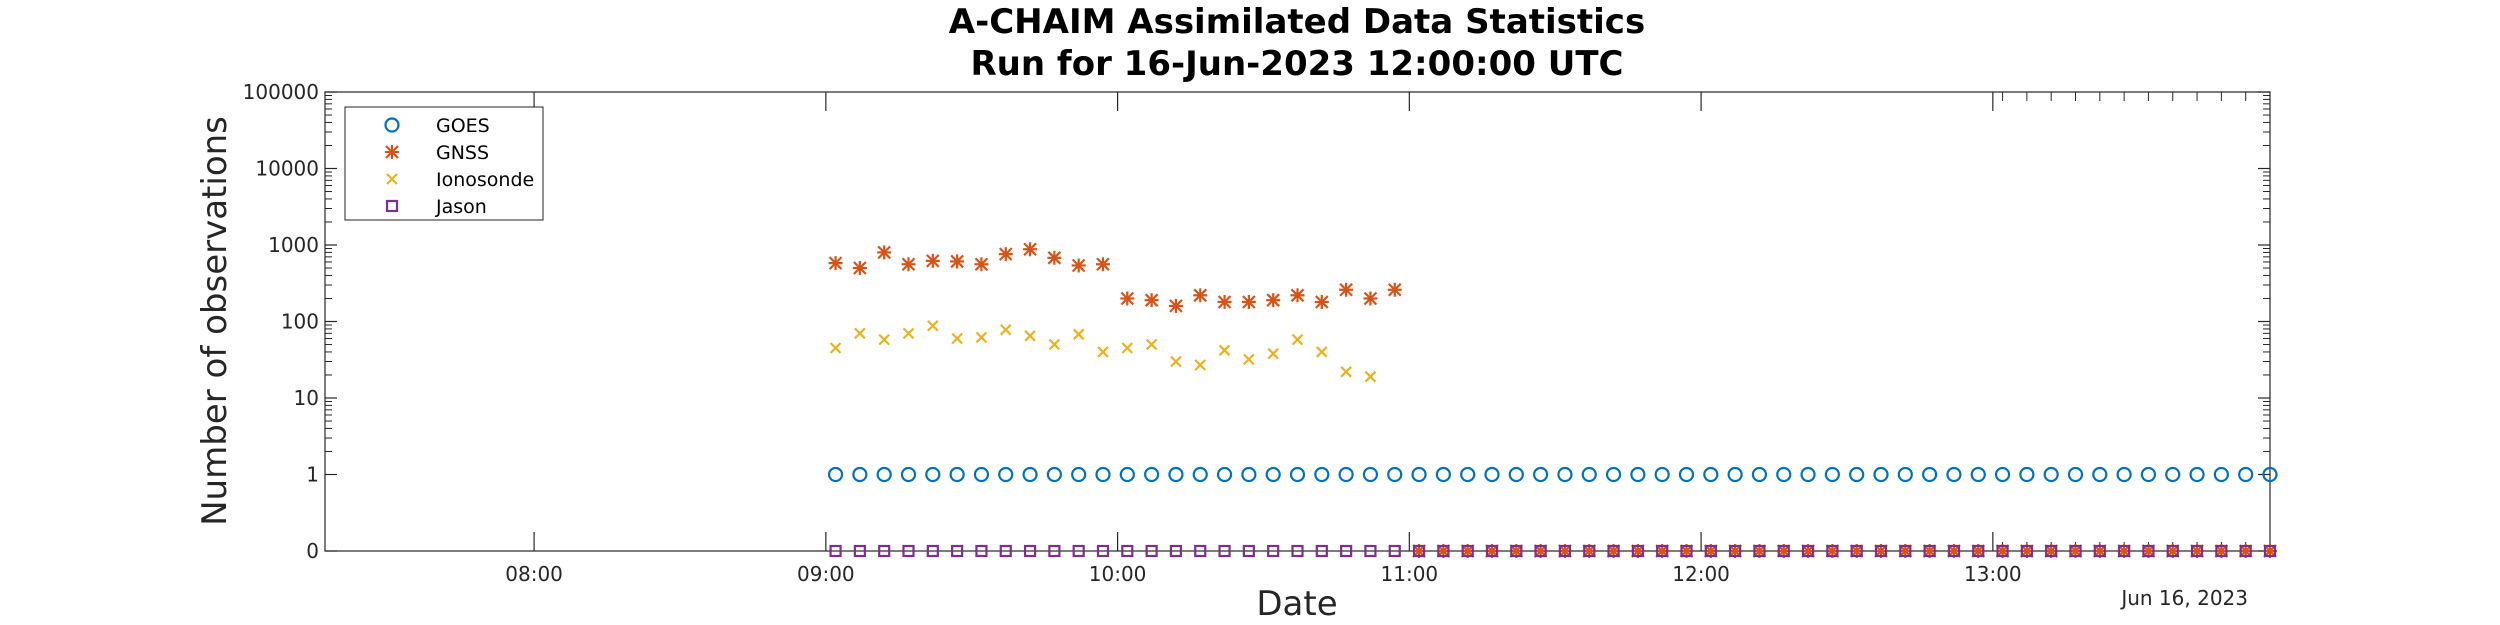  What do you see at coordinates (1297, 22) in the screenshot?
I see `chart-title-line-1: A-CHAIM Assimilated Data Statistics` at bounding box center [1297, 22].